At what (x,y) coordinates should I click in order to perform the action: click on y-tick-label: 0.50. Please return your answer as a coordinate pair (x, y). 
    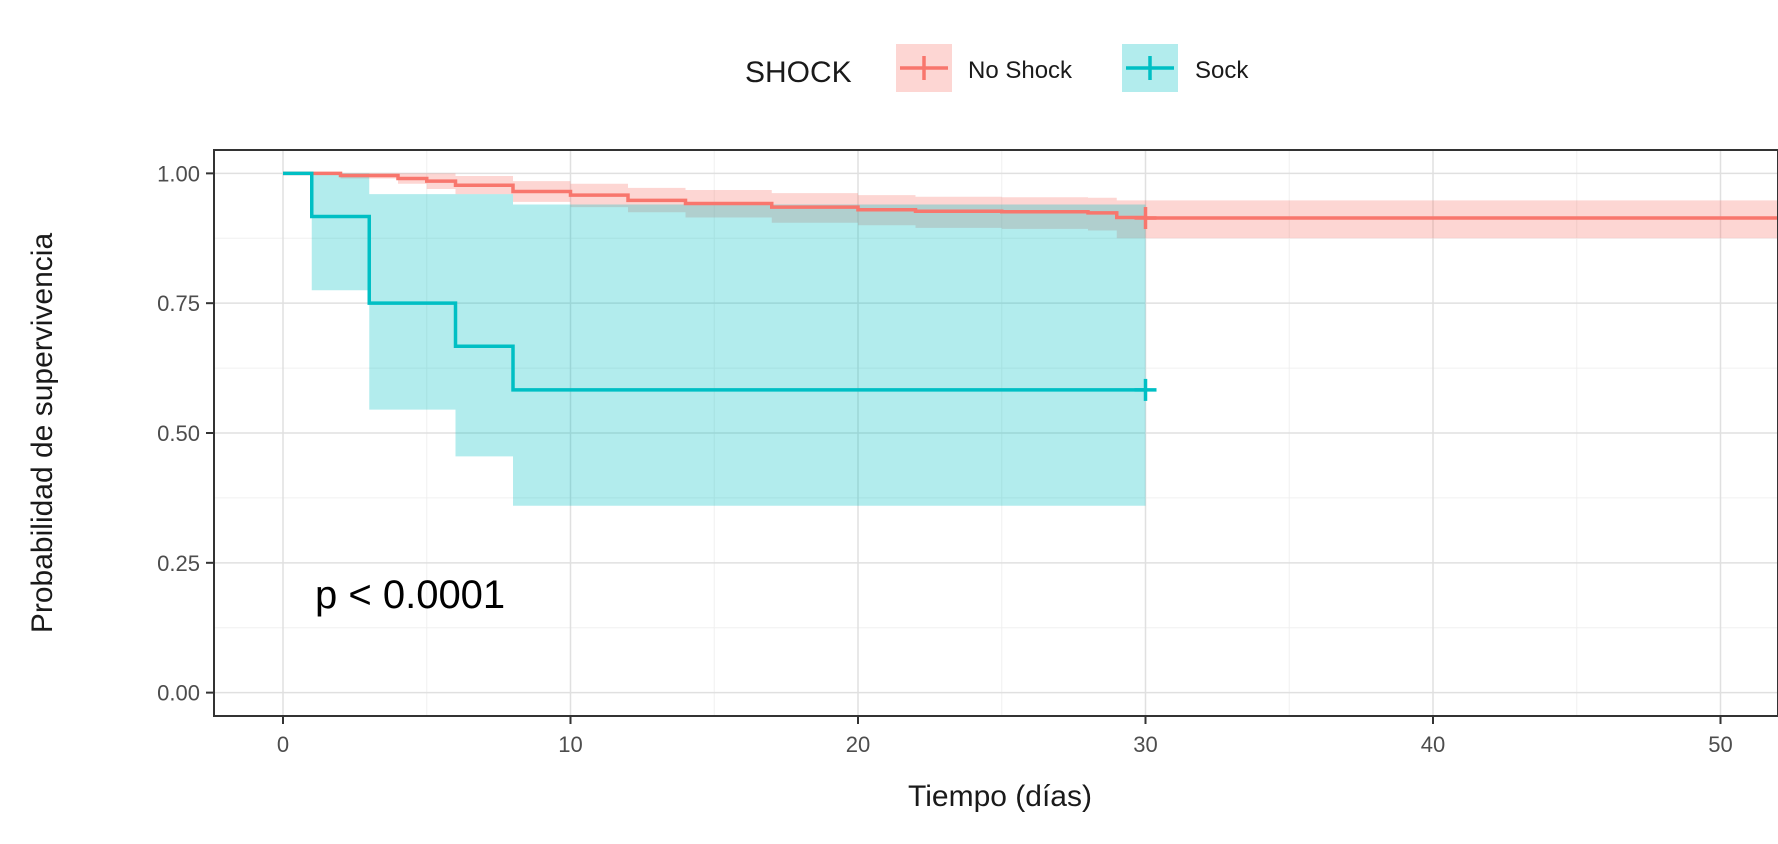
    Looking at the image, I should click on (178, 433).